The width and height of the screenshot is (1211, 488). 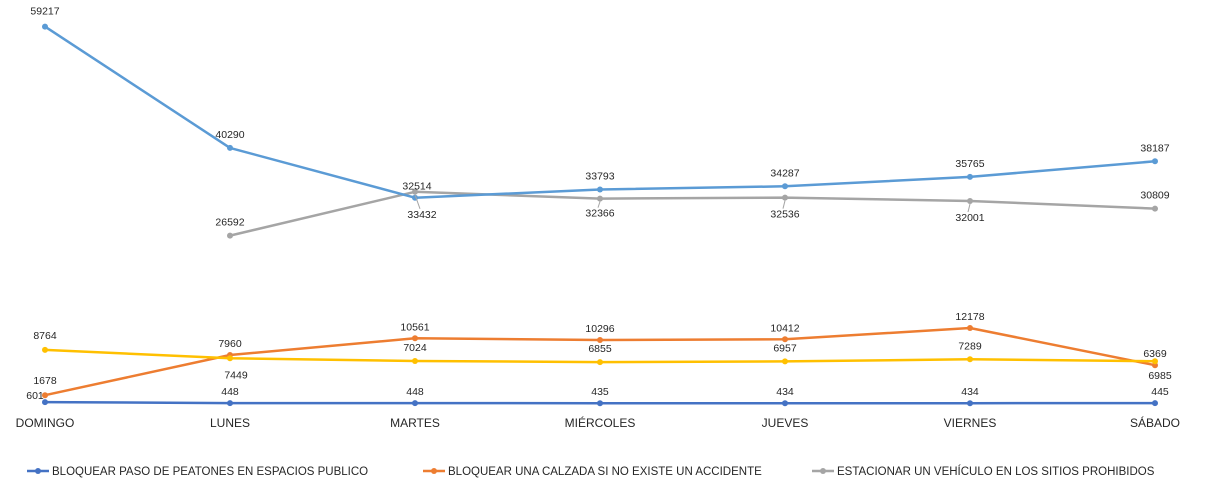 I want to click on data-label-2-3: 32366, so click(x=599, y=214).